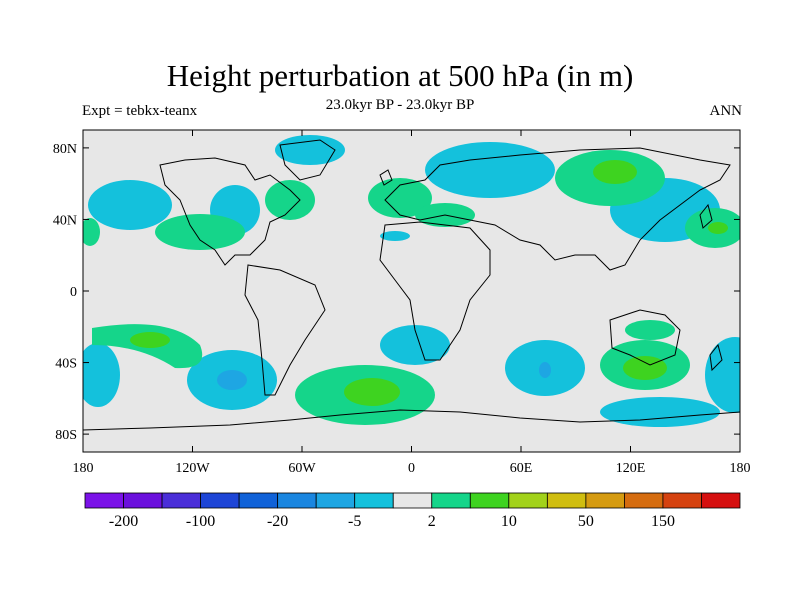 The width and height of the screenshot is (800, 600). I want to click on coastline-greenland, so click(307, 160).